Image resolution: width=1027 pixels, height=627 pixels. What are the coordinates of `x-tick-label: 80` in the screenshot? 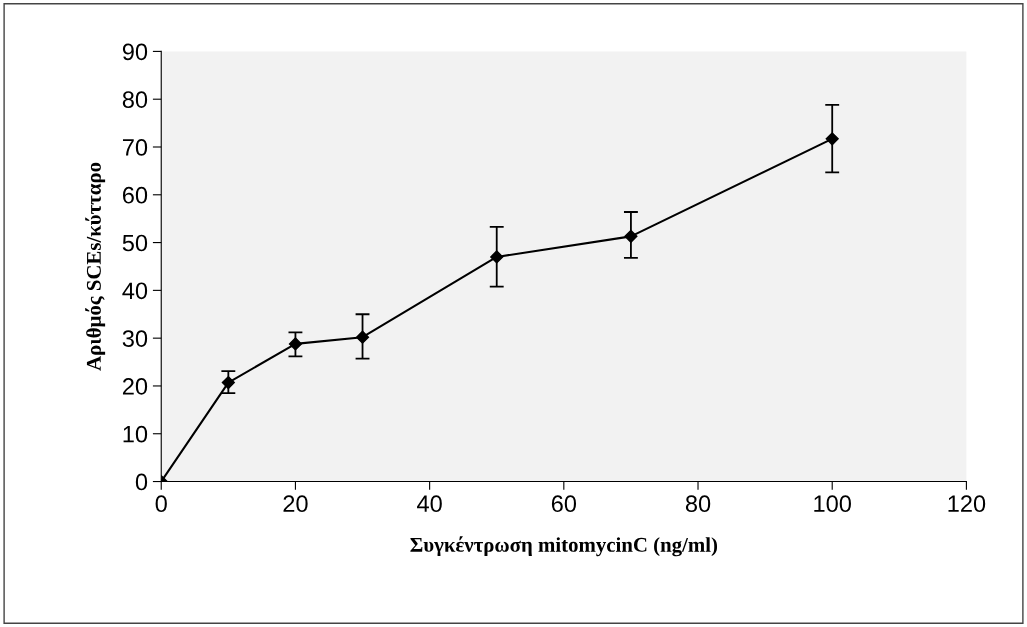 It's located at (698, 504).